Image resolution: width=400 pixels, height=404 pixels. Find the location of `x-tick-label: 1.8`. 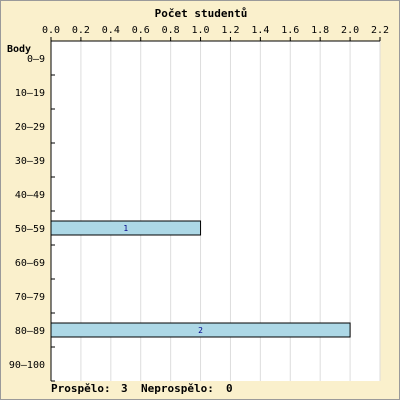

x-tick-label: 1.8 is located at coordinates (320, 30).